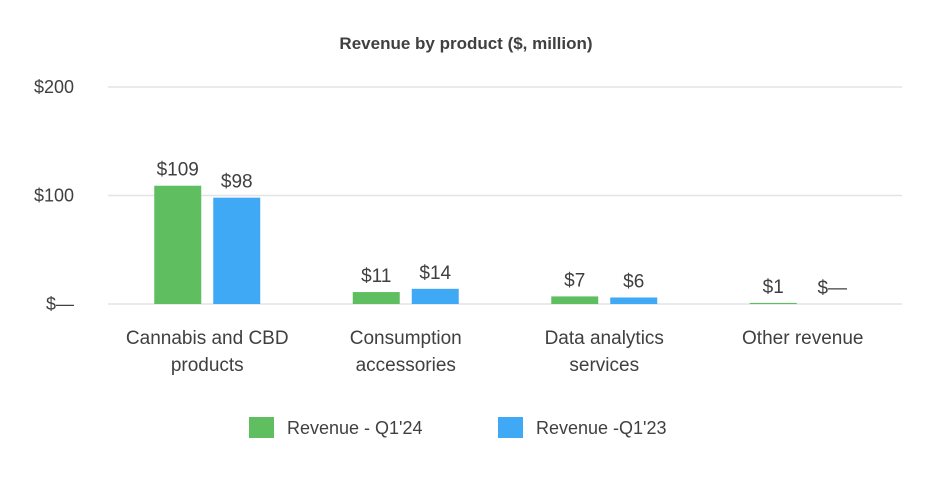 Image resolution: width=932 pixels, height=480 pixels. I want to click on bar-series1-cat1, so click(435, 296).